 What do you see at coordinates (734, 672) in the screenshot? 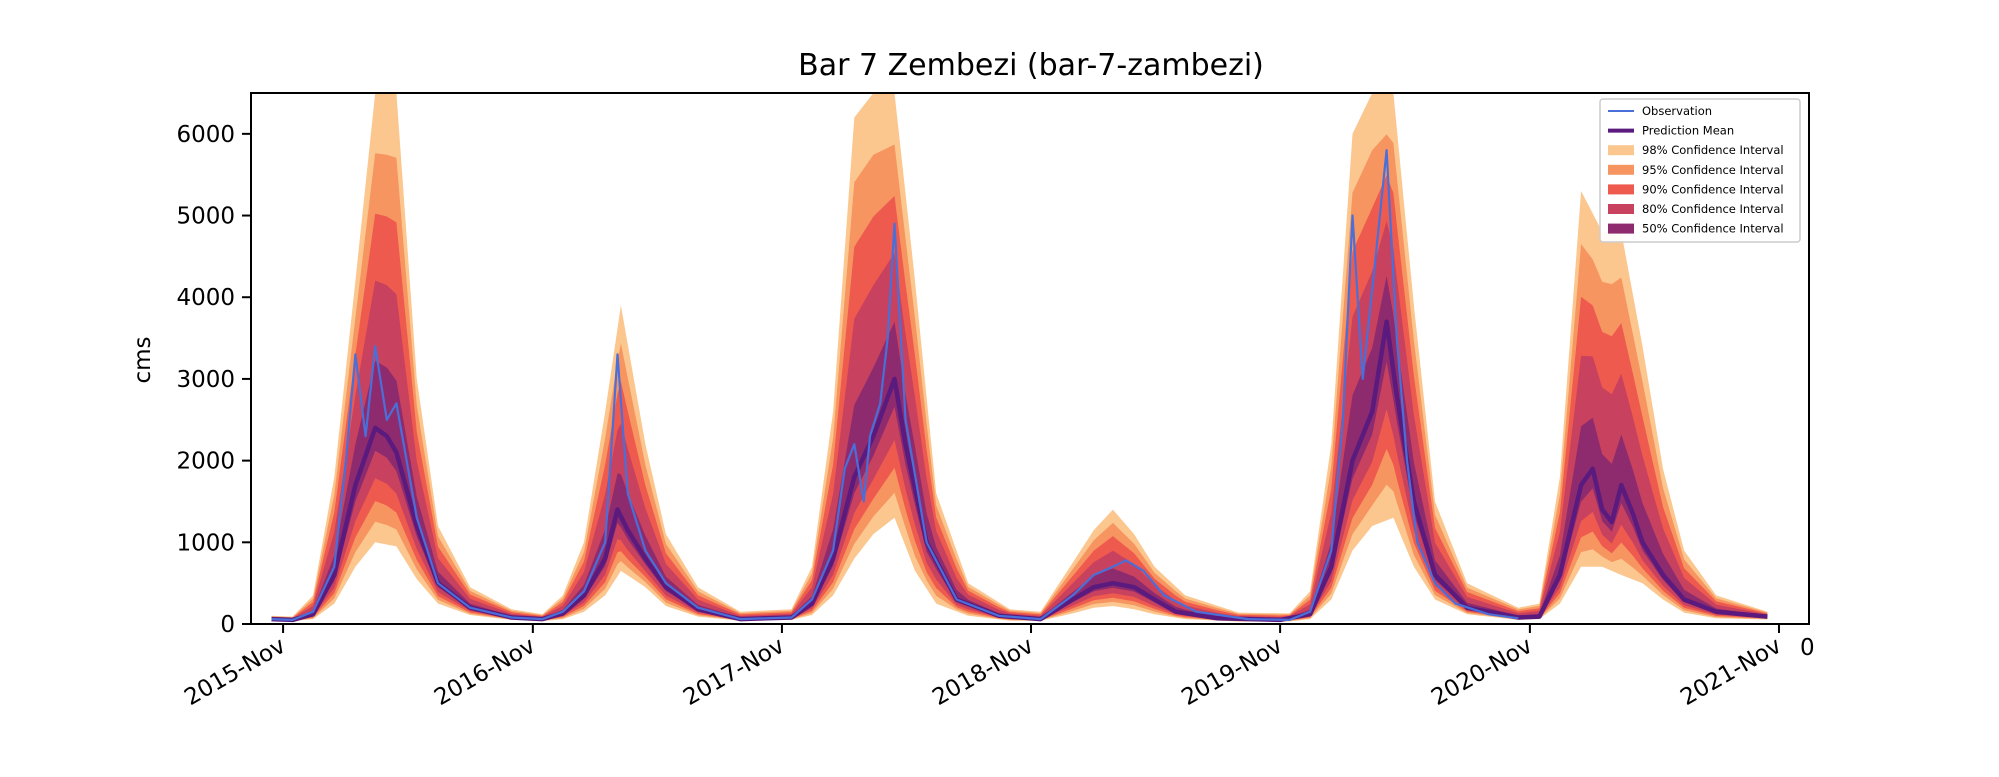
I see `x-tick-label: 2017-Nov` at bounding box center [734, 672].